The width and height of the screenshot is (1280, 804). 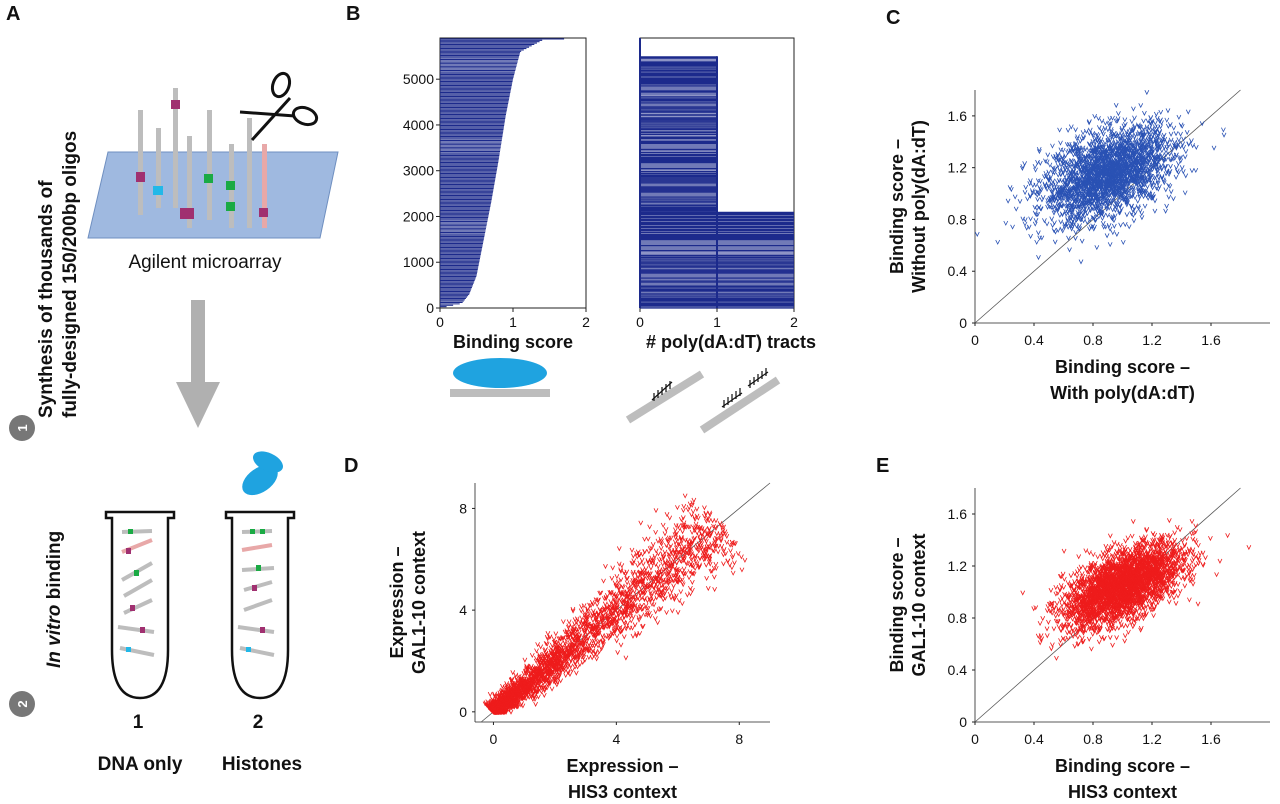 What do you see at coordinates (1093, 340) in the screenshot?
I see `x-tick-label: 0.8` at bounding box center [1093, 340].